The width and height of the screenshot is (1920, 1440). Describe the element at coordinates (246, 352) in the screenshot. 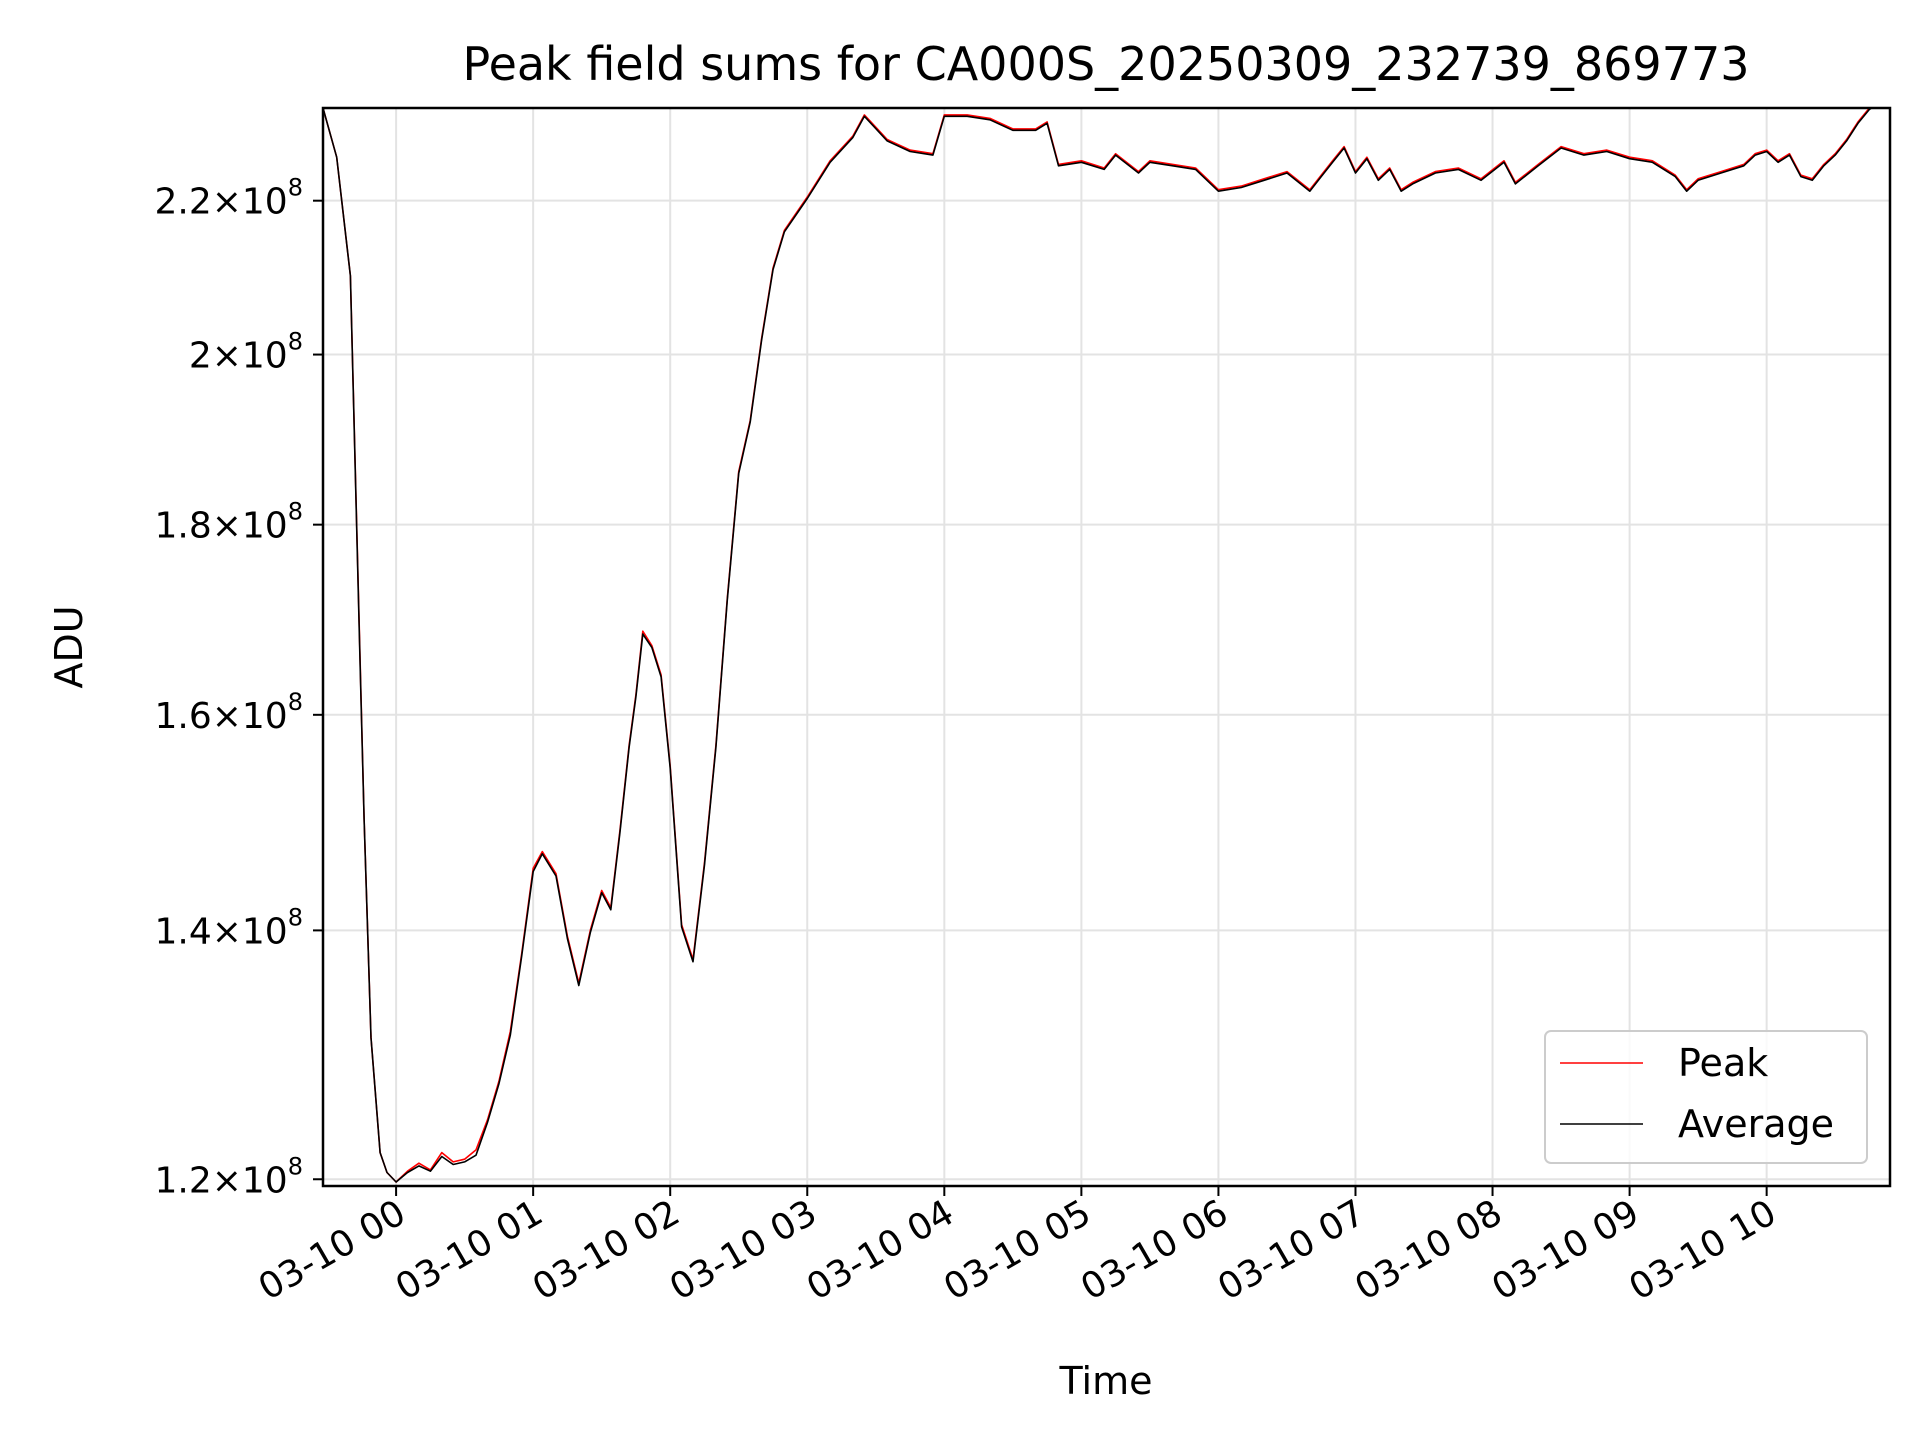

I see `y-tick-label: 2×108` at that location.